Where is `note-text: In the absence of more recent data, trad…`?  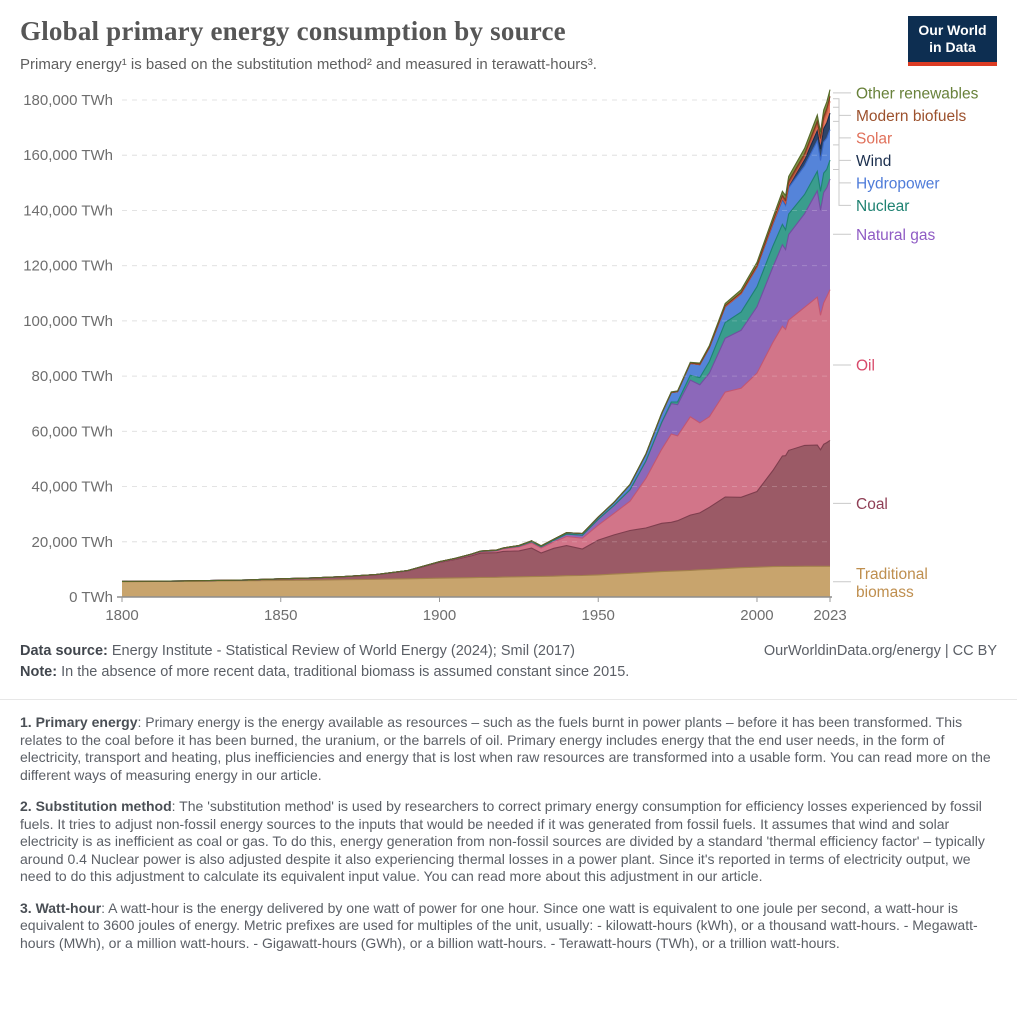 note-text: In the absence of more recent data, trad… is located at coordinates (345, 672).